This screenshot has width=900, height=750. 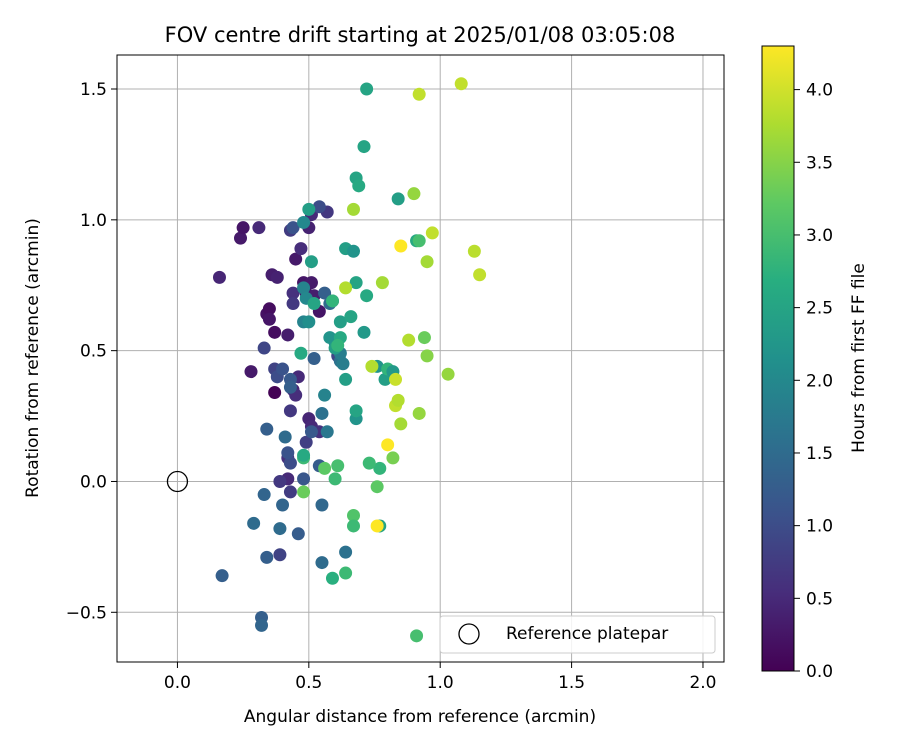 What do you see at coordinates (86, 613) in the screenshot?
I see `y-tick-label: −0.5` at bounding box center [86, 613].